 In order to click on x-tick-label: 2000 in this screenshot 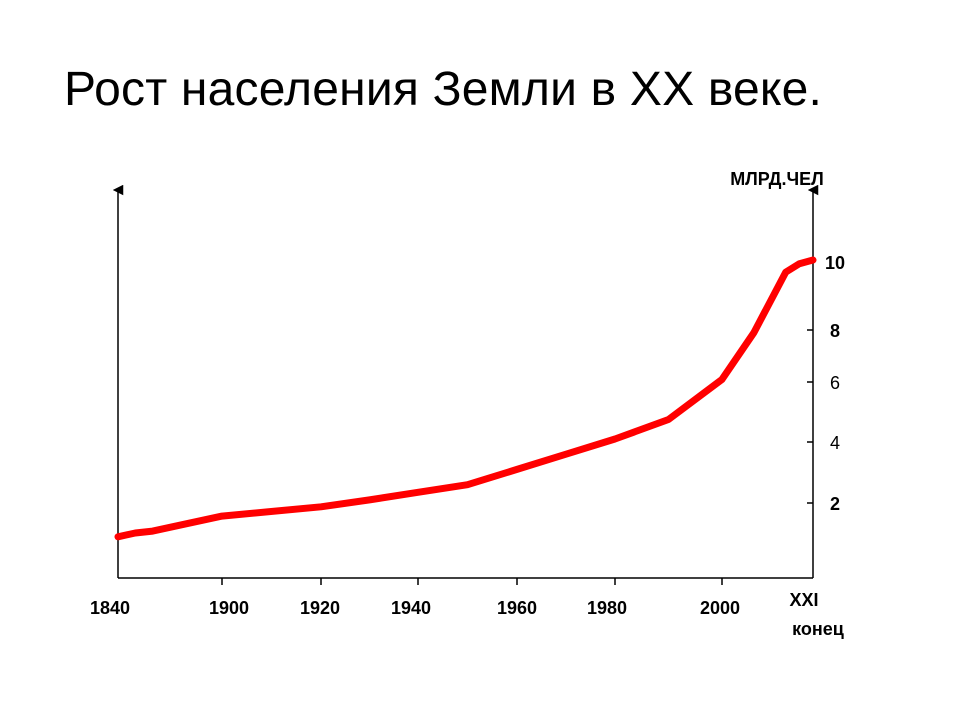, I will do `click(720, 608)`.